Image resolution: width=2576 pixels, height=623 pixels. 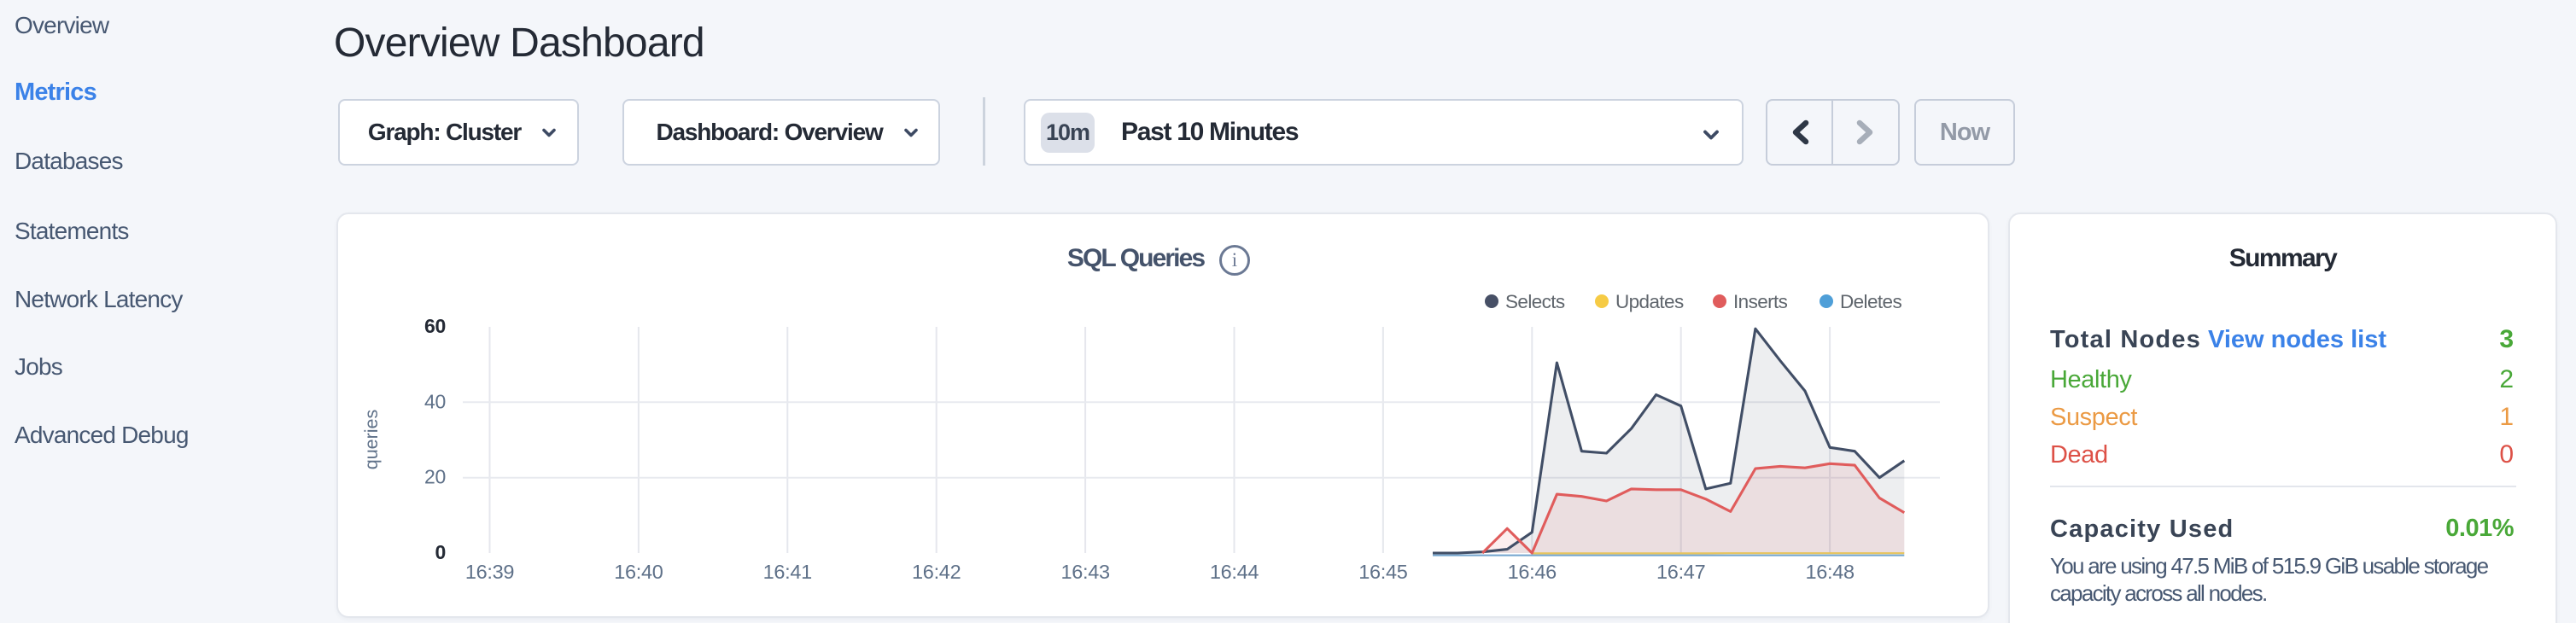 I want to click on svg-text: 60, so click(x=435, y=326).